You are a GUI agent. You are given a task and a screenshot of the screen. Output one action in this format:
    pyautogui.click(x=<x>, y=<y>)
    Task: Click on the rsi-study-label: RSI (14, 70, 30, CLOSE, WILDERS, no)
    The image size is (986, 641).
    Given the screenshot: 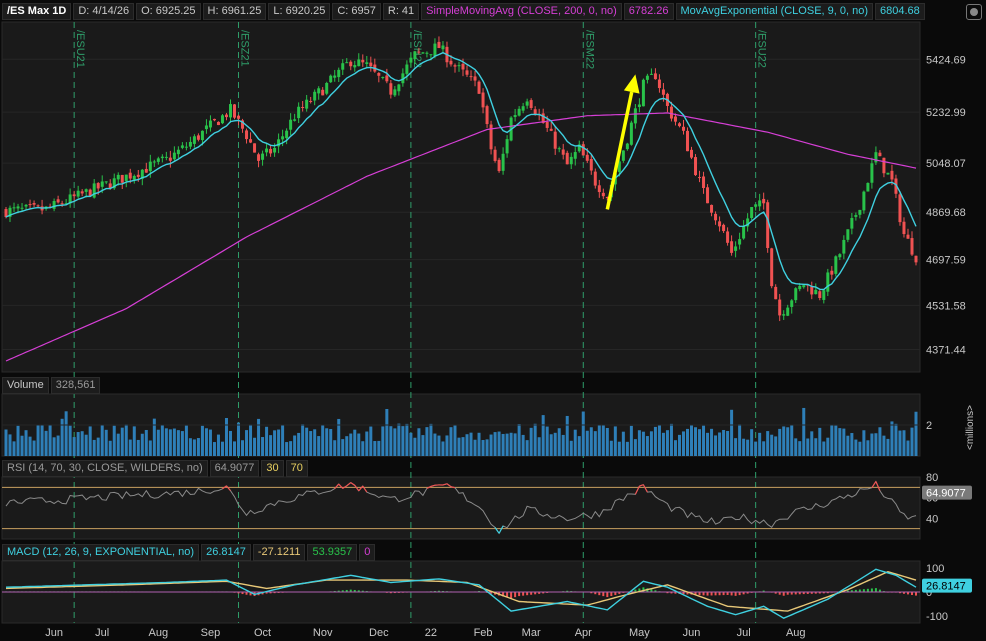 What is the action you would take?
    pyautogui.click(x=105, y=468)
    